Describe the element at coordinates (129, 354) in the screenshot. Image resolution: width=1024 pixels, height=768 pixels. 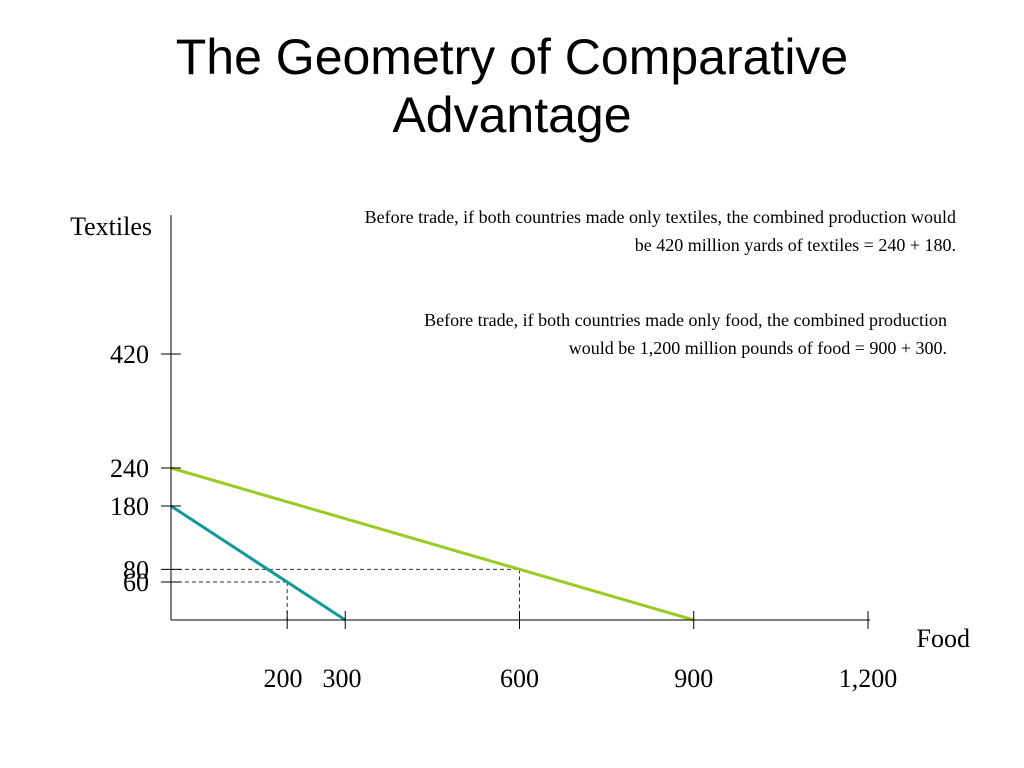
I see `y-tick-label-0: 420` at that location.